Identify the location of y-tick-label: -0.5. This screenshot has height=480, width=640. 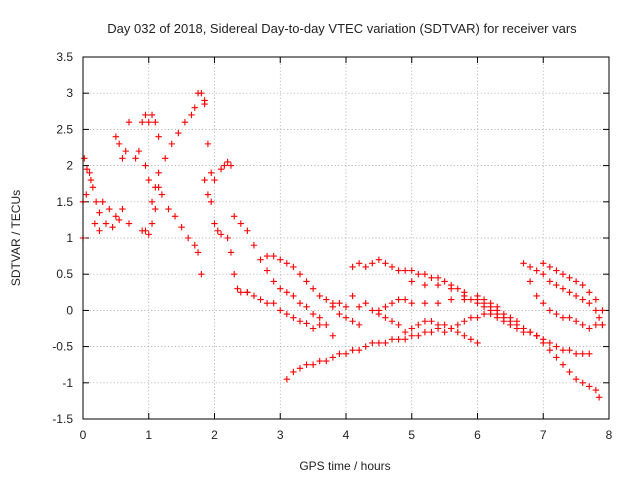
(62, 347).